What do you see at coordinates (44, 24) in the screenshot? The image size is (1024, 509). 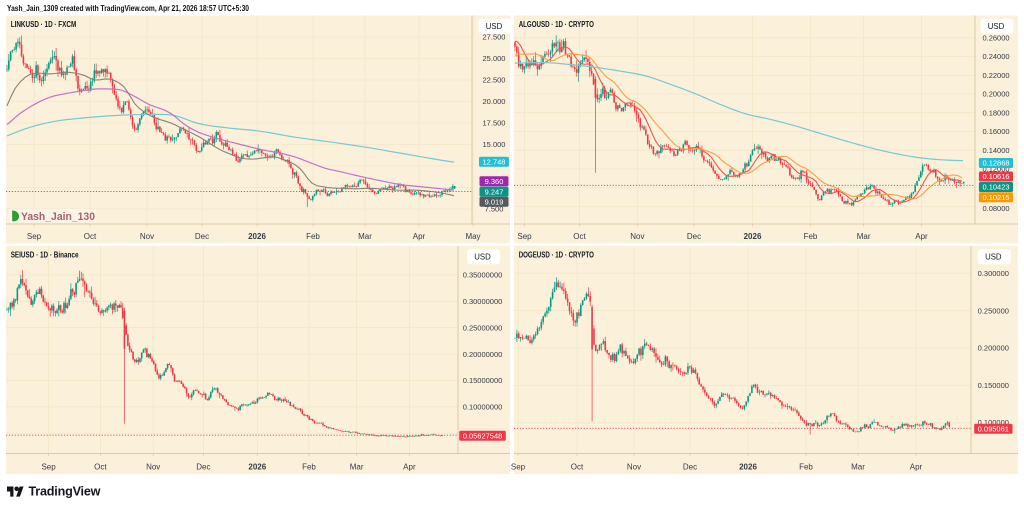 I see `svg-text: LINKUSD · 1D · FXCM` at bounding box center [44, 24].